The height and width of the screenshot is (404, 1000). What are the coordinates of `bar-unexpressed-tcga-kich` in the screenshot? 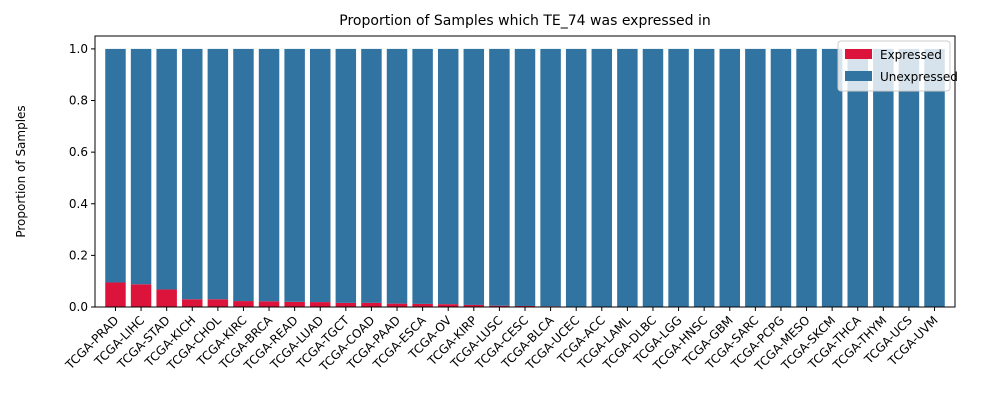 It's located at (192, 174).